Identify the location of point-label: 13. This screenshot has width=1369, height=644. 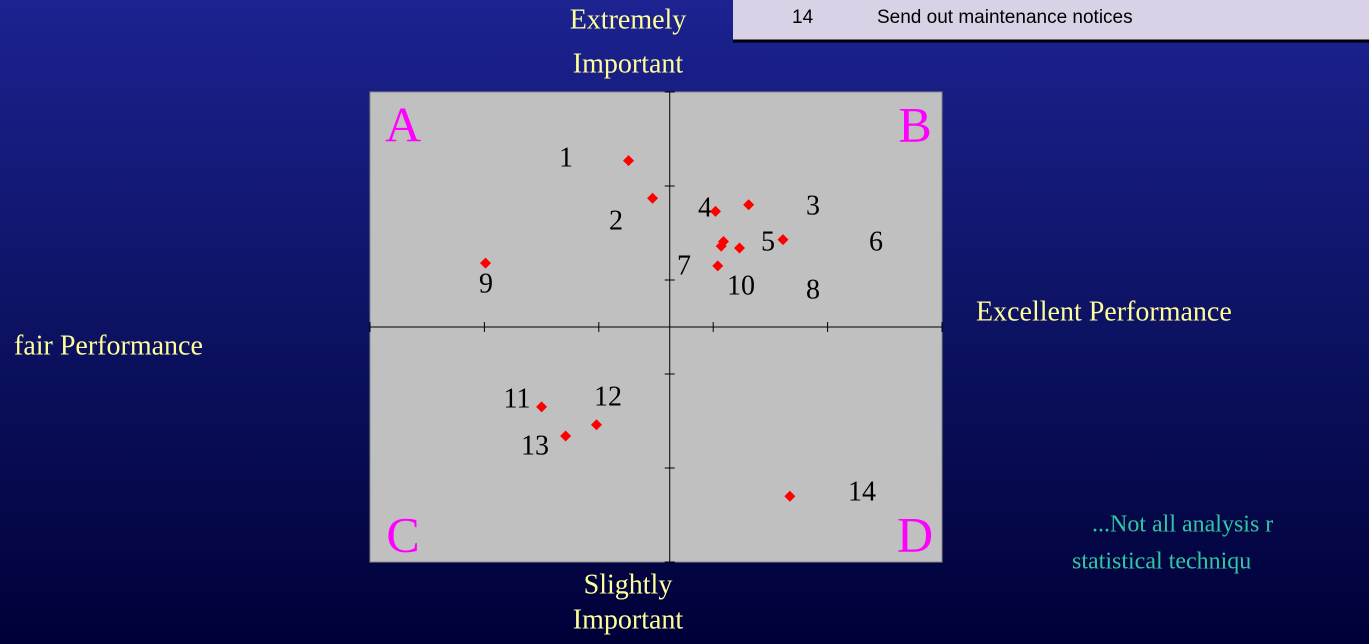
(535, 445).